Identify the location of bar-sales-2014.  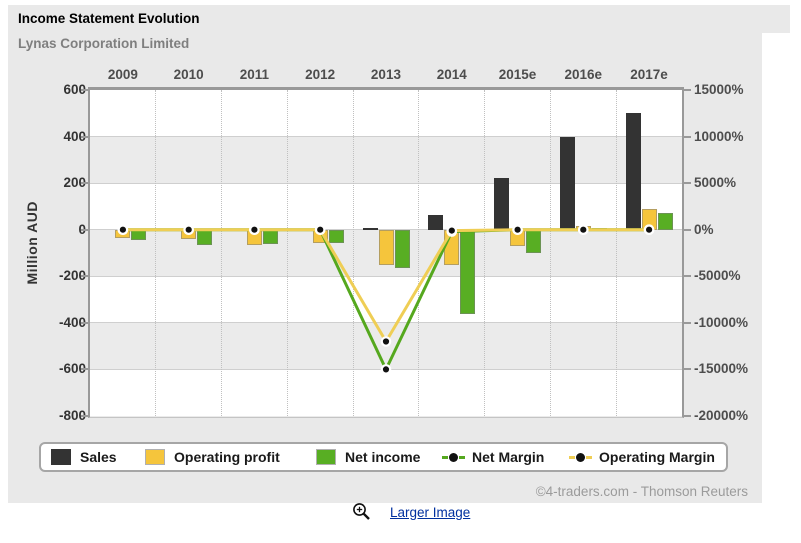
(436, 222).